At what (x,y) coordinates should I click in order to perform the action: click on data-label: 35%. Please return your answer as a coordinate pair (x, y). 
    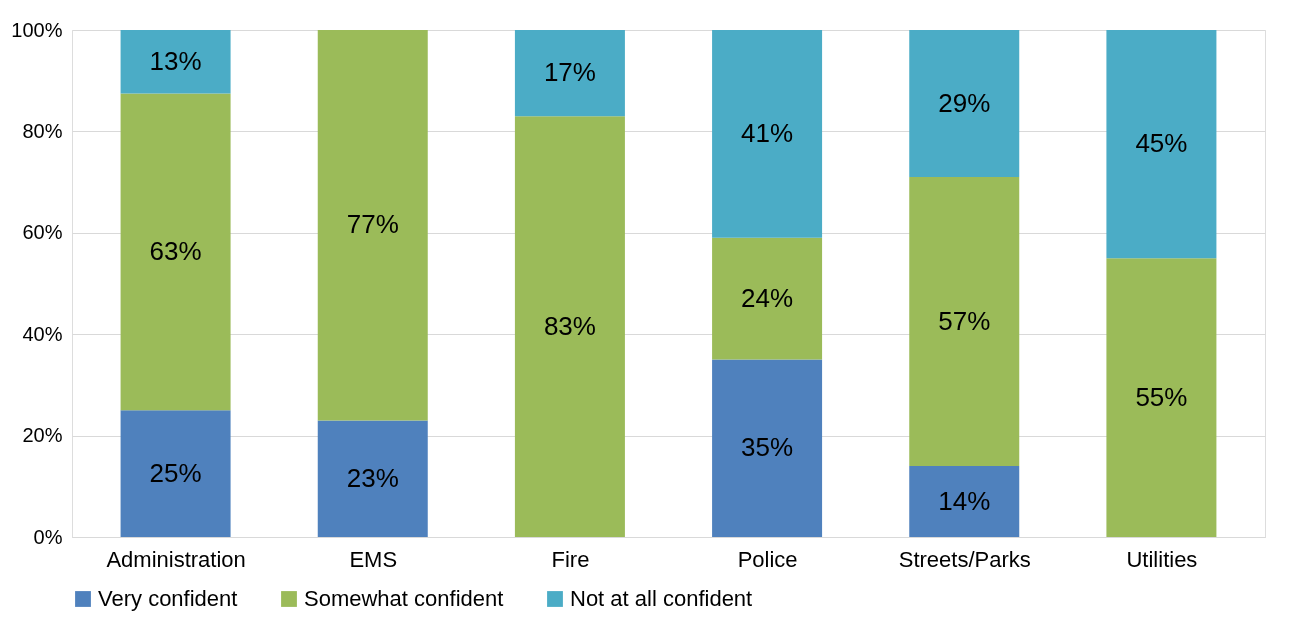
    Looking at the image, I should click on (767, 447).